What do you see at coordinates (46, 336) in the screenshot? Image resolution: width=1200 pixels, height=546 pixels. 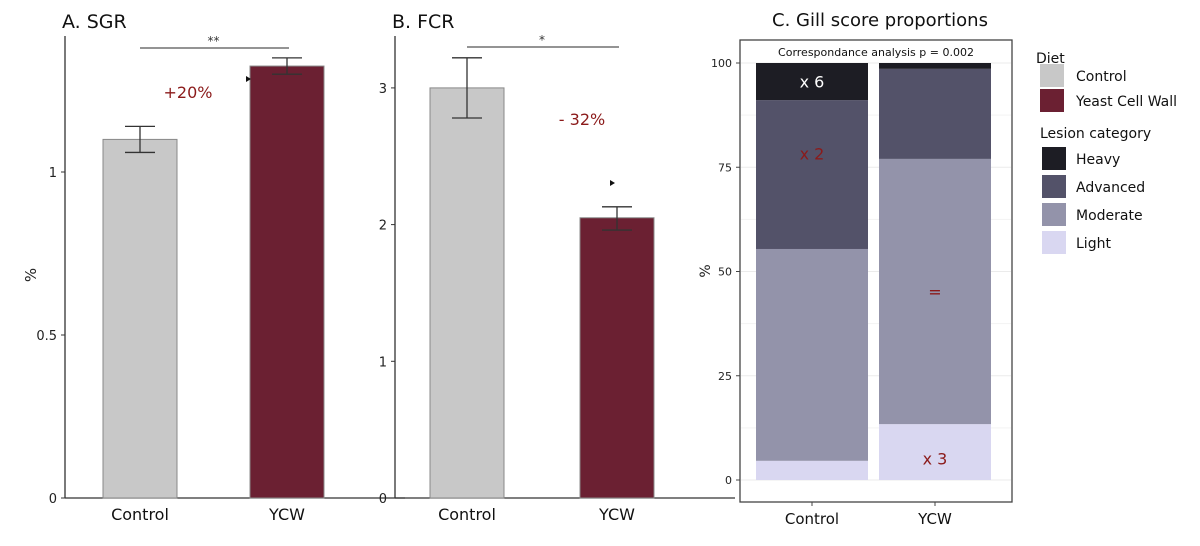 I see `y-tick-label: 0.5` at bounding box center [46, 336].